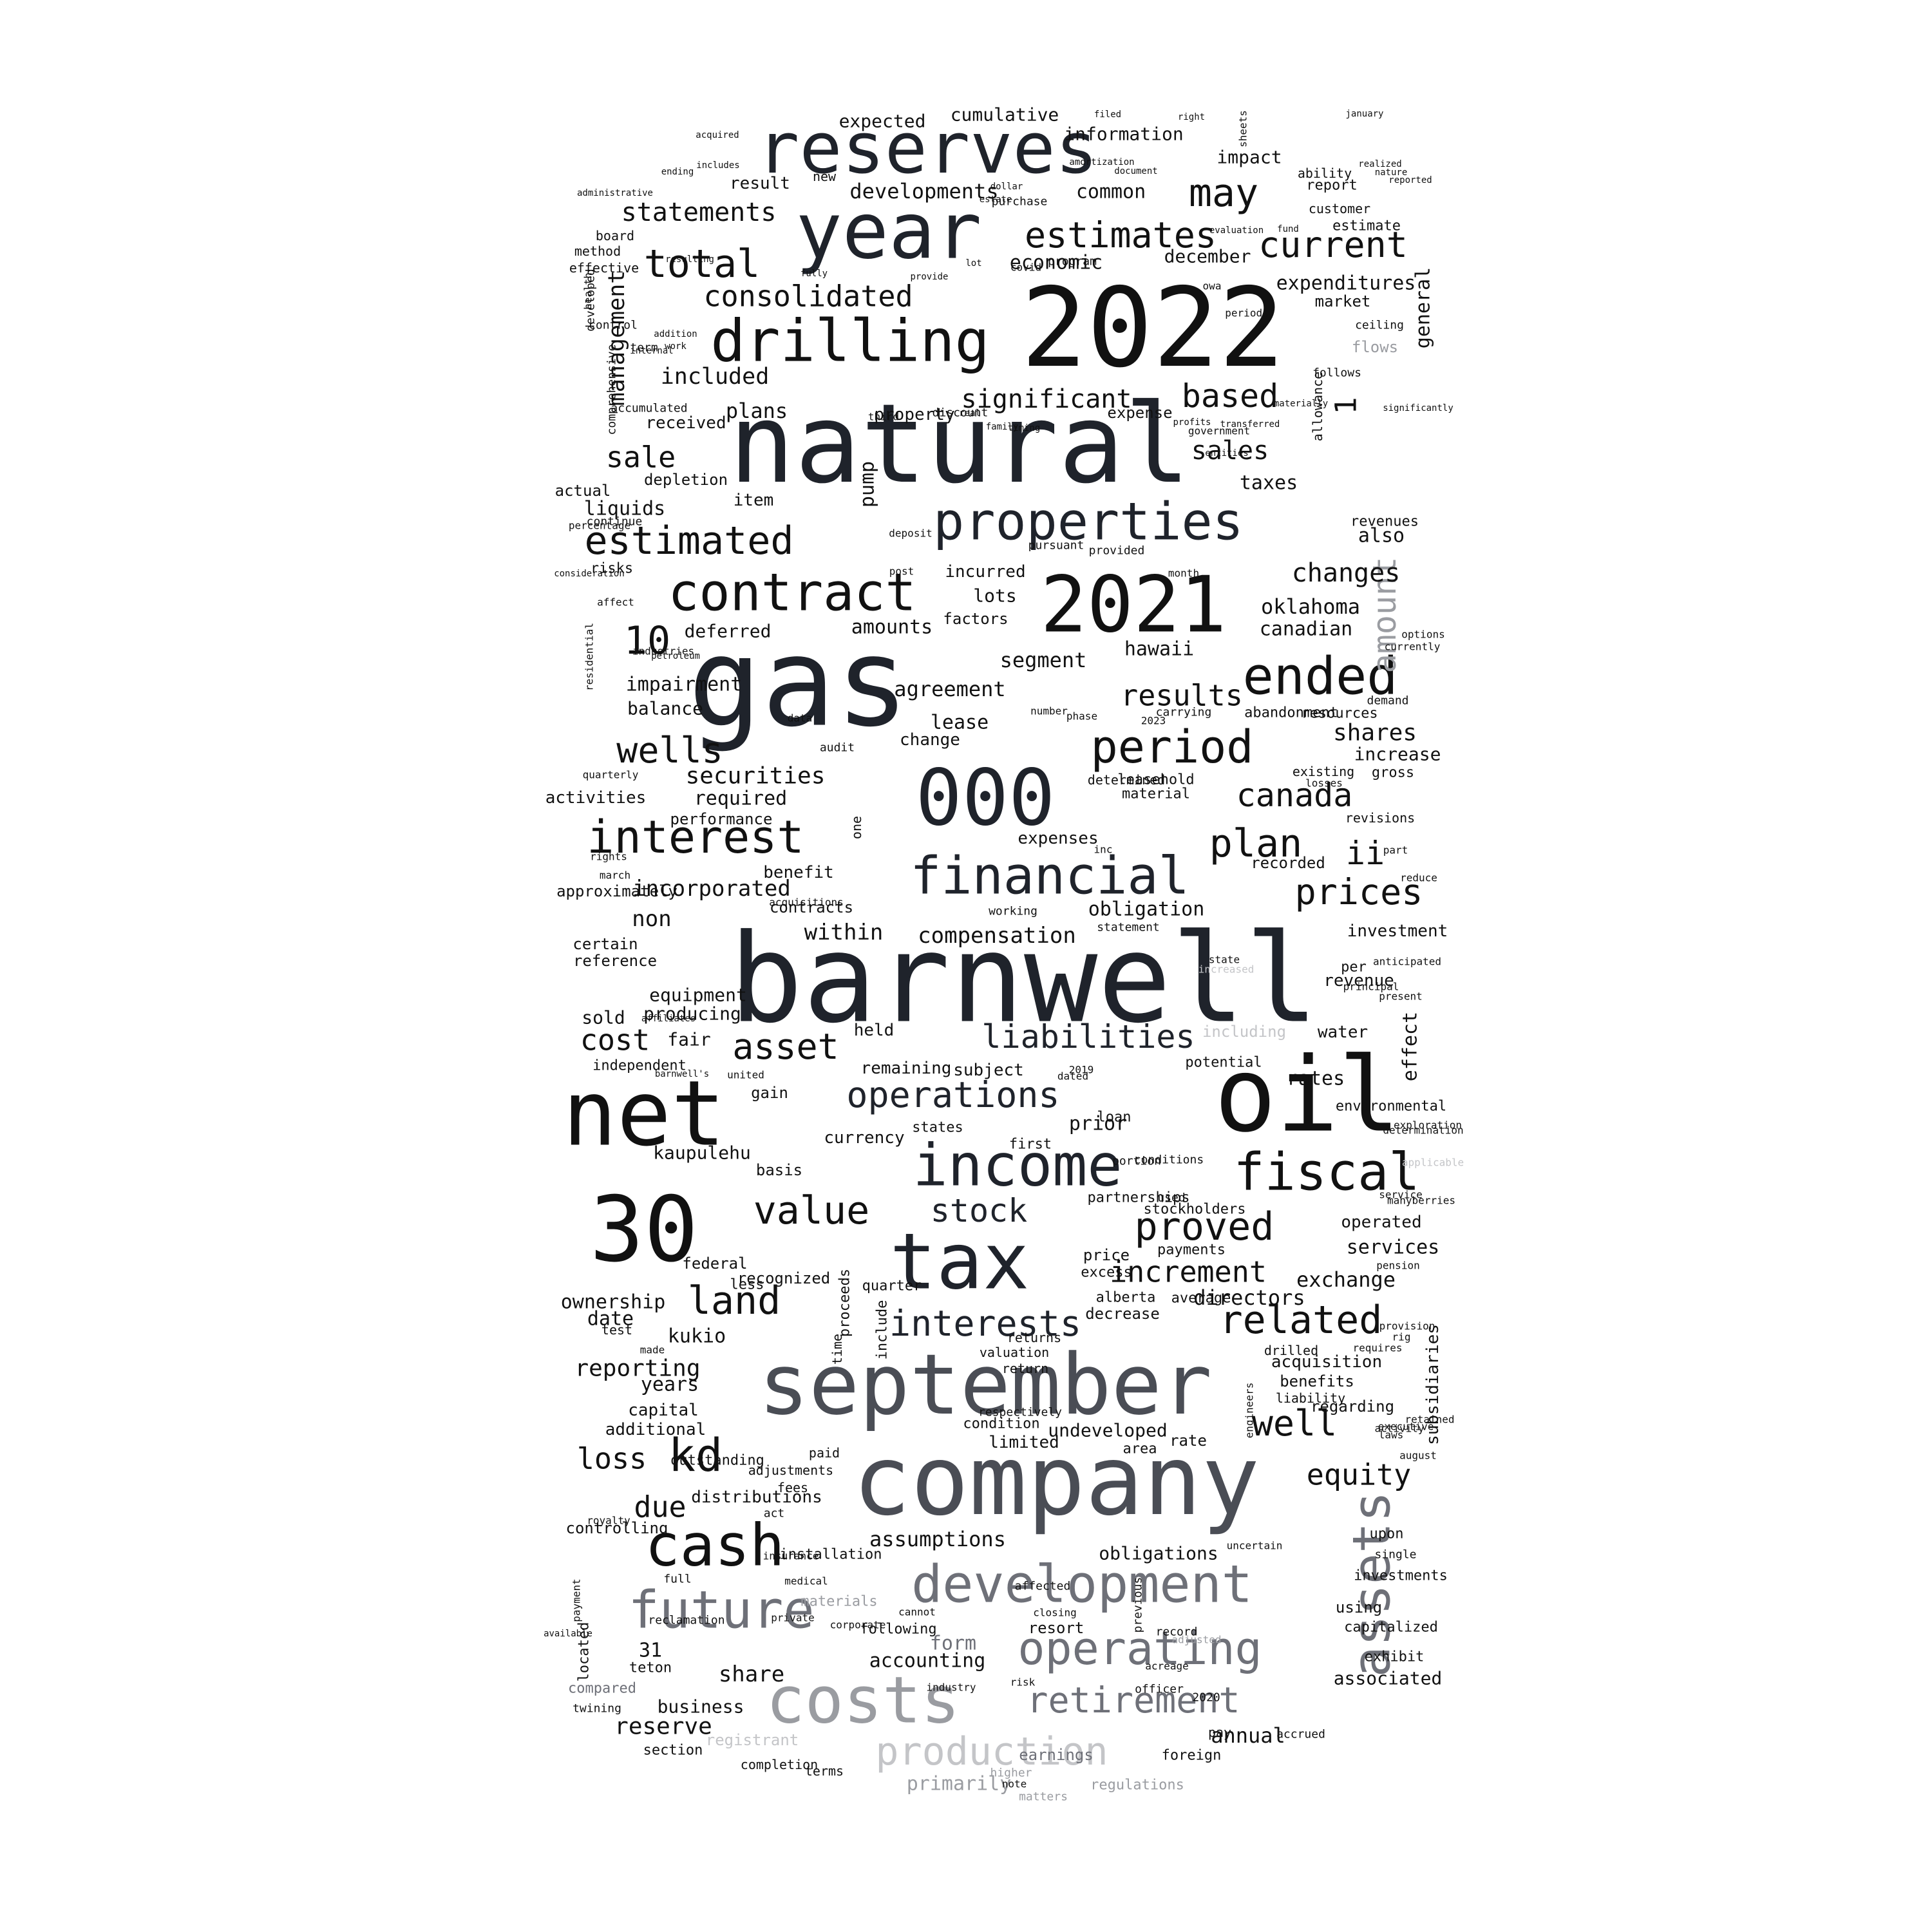  I want to click on word-gross: gross, so click(1393, 773).